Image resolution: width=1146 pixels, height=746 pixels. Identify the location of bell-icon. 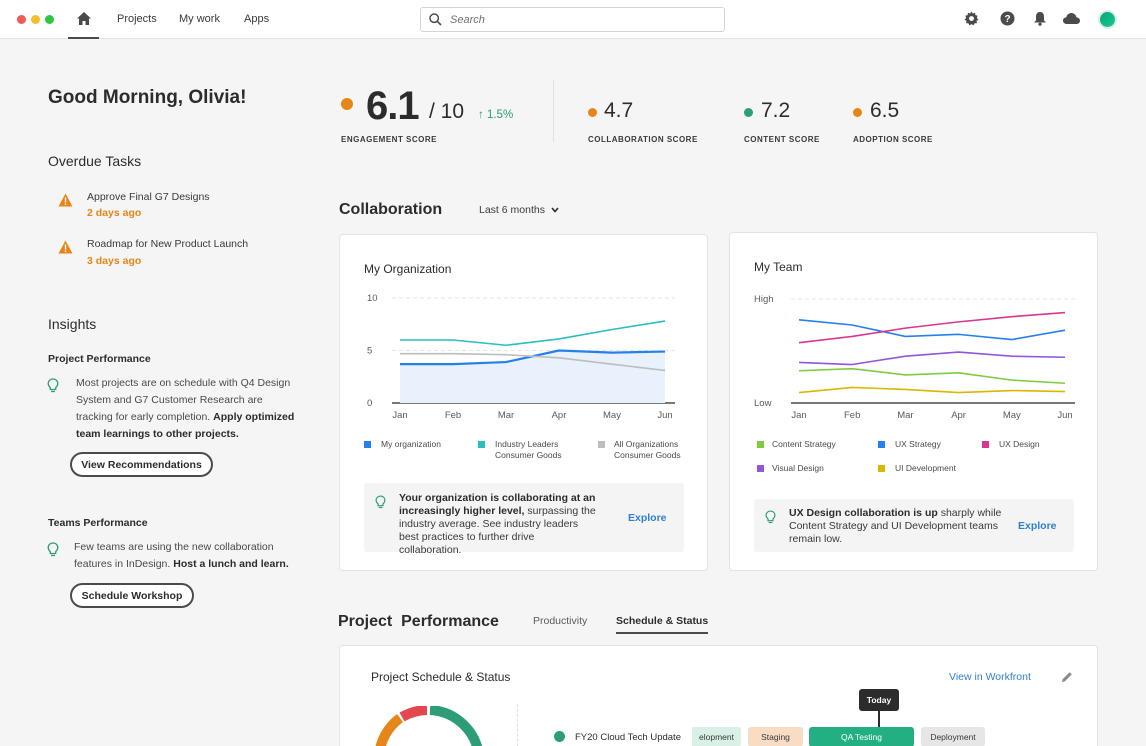
(1040, 18).